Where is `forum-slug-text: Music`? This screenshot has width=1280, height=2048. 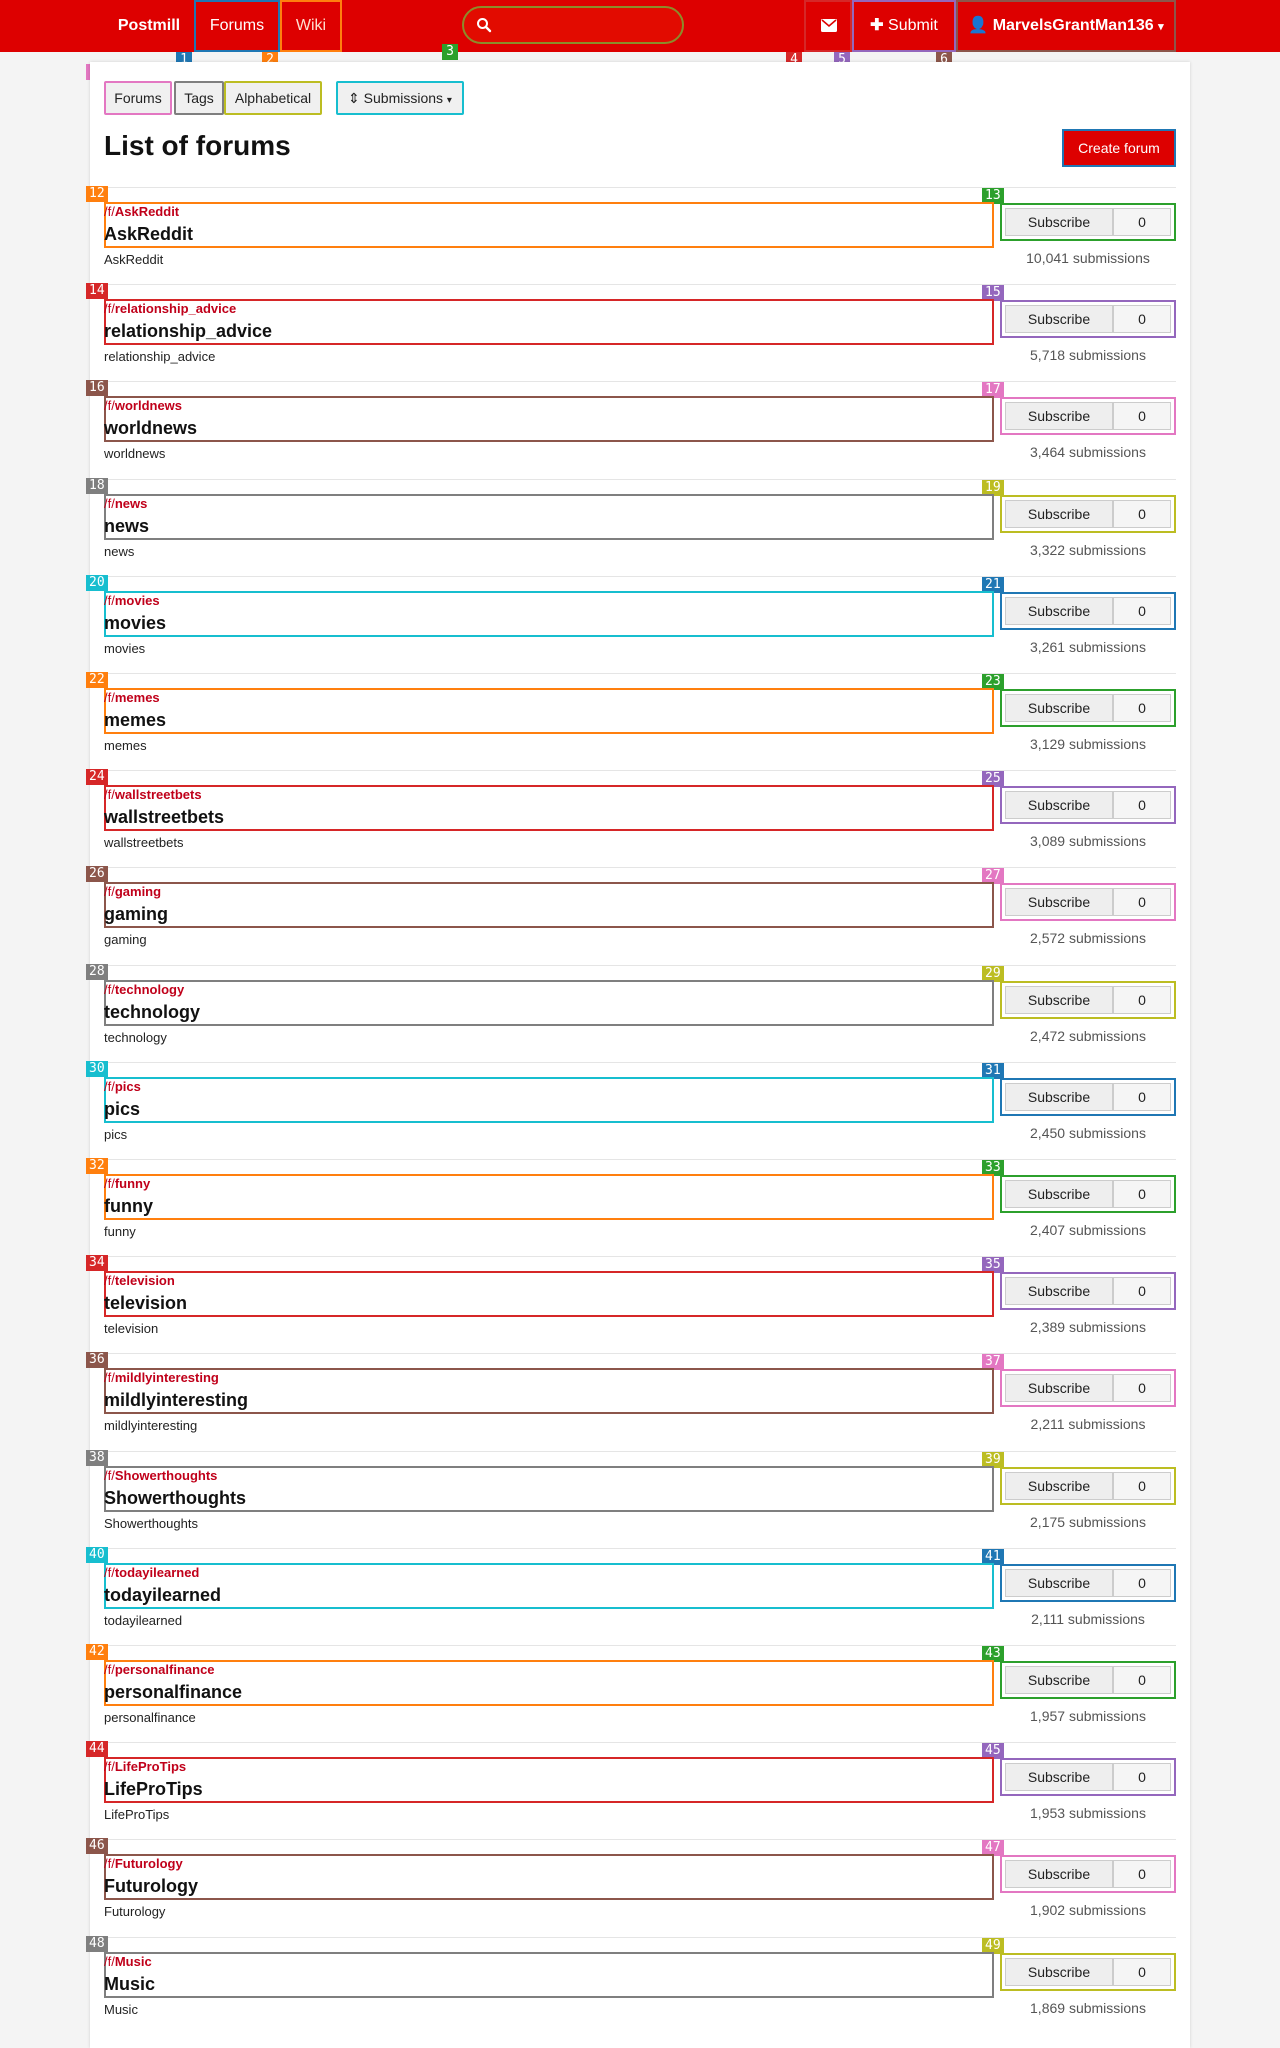 forum-slug-text: Music is located at coordinates (133, 1961).